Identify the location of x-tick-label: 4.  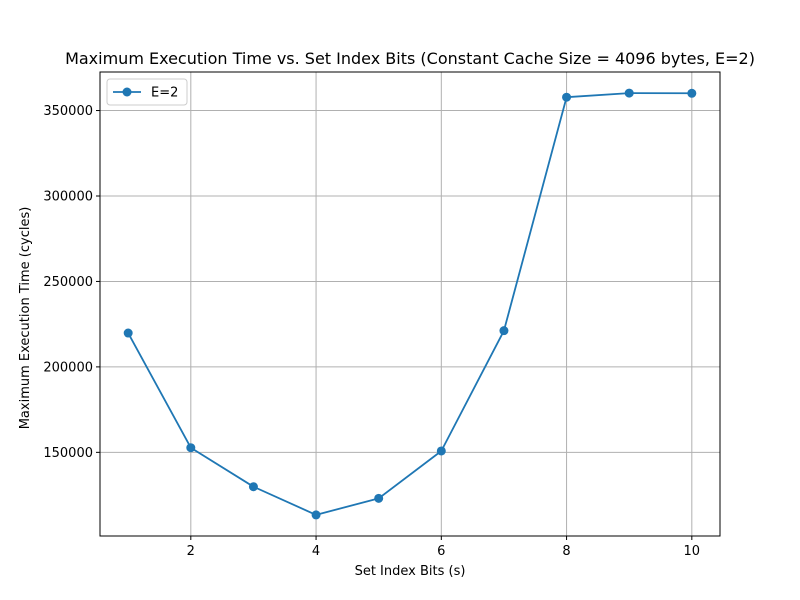
(316, 551).